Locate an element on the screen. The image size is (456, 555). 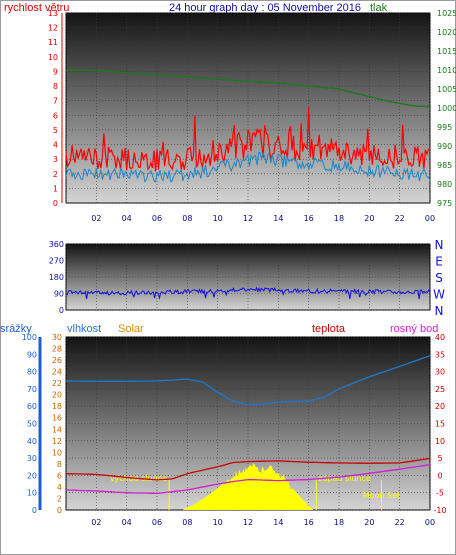
pressure-tick-label: 985 is located at coordinates (444, 165).